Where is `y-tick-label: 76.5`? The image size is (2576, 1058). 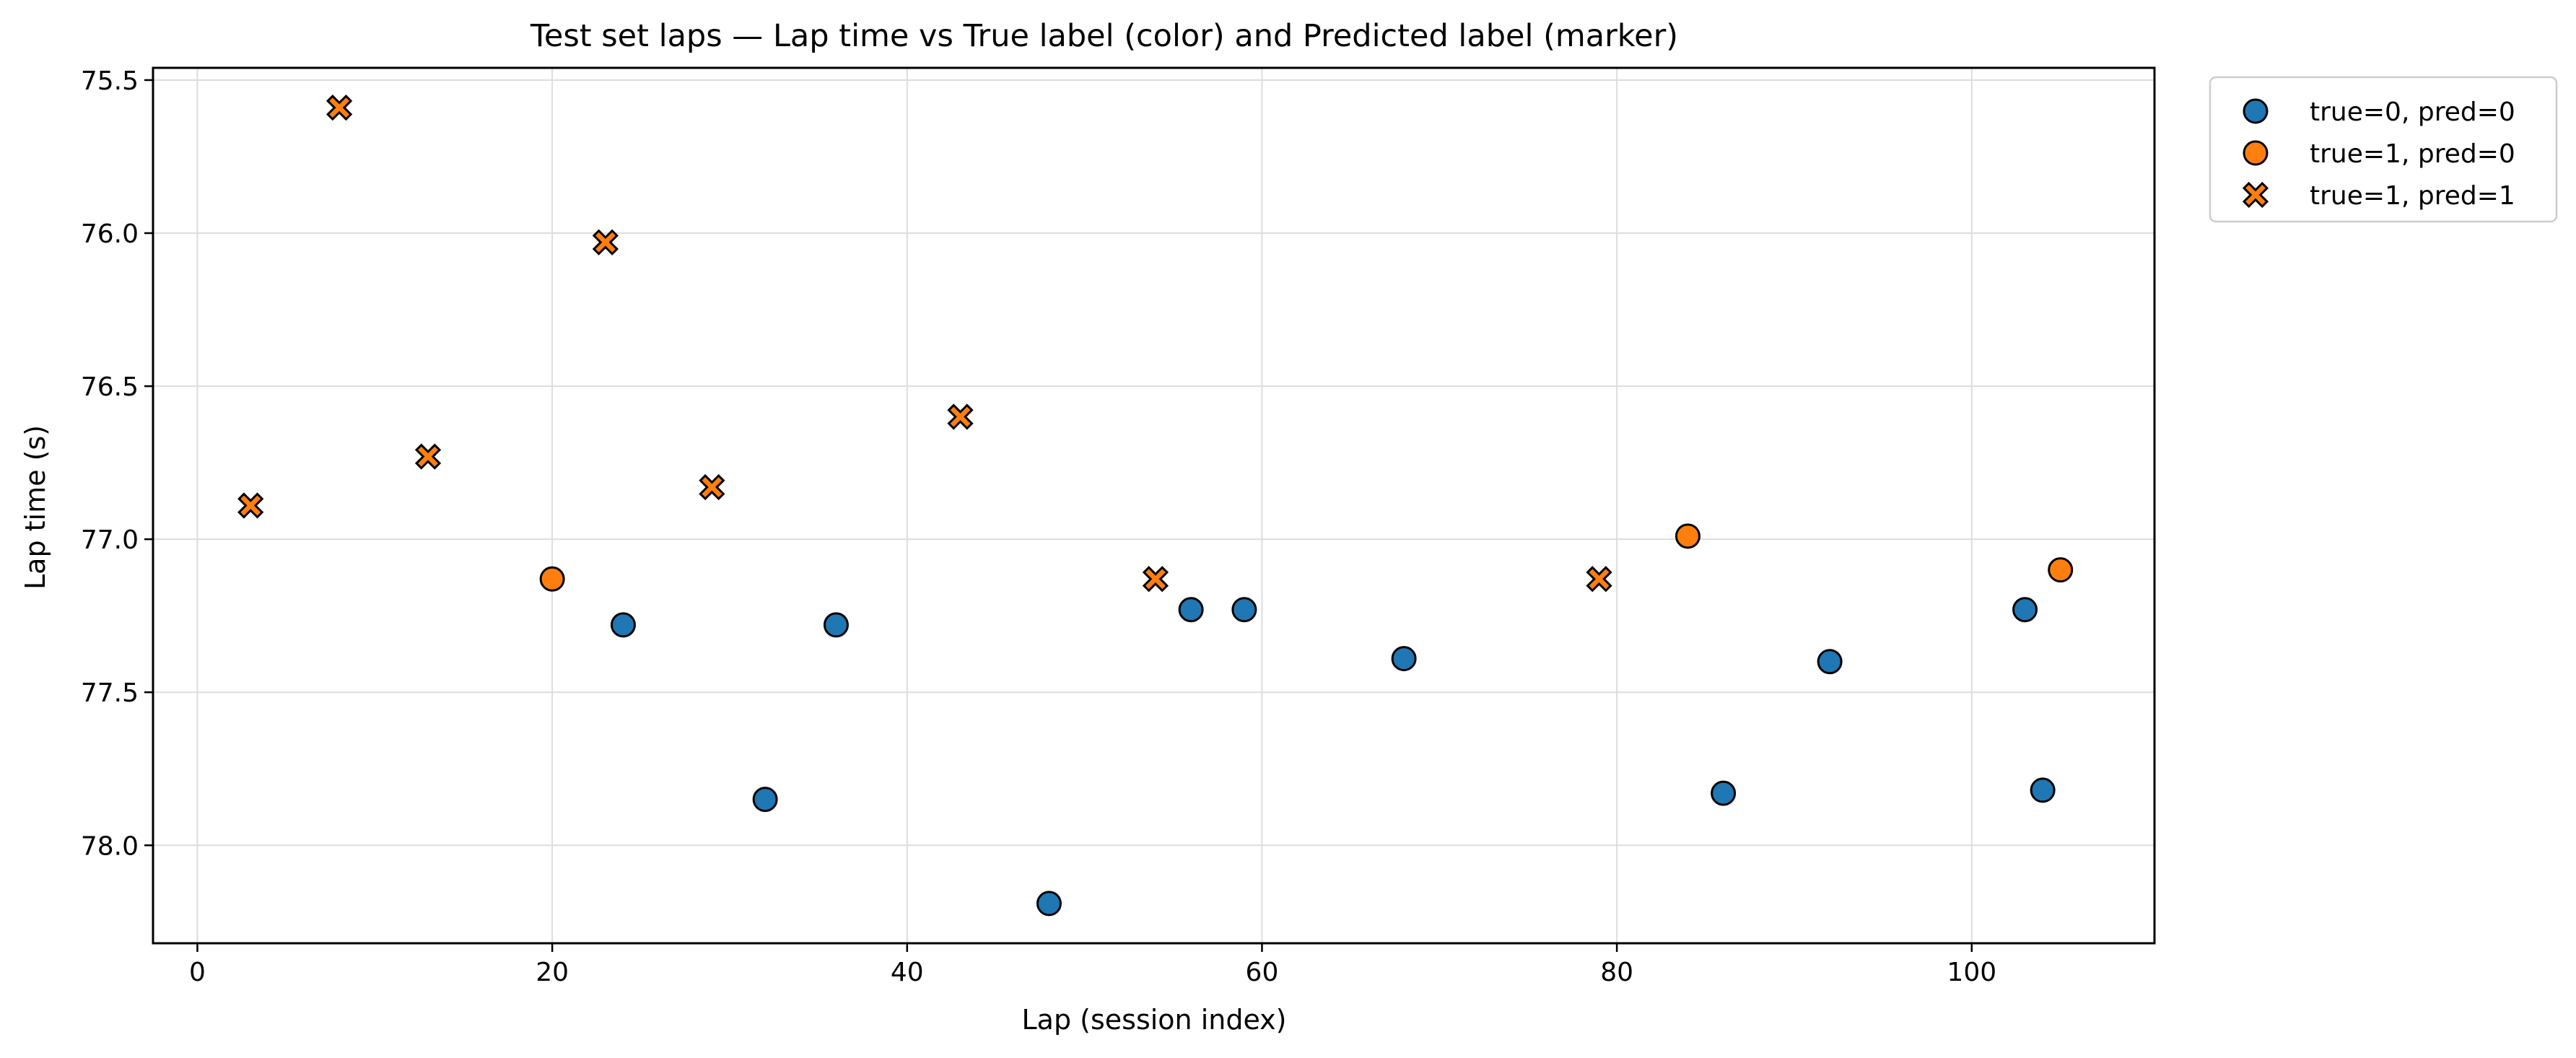 y-tick-label: 76.5 is located at coordinates (110, 387).